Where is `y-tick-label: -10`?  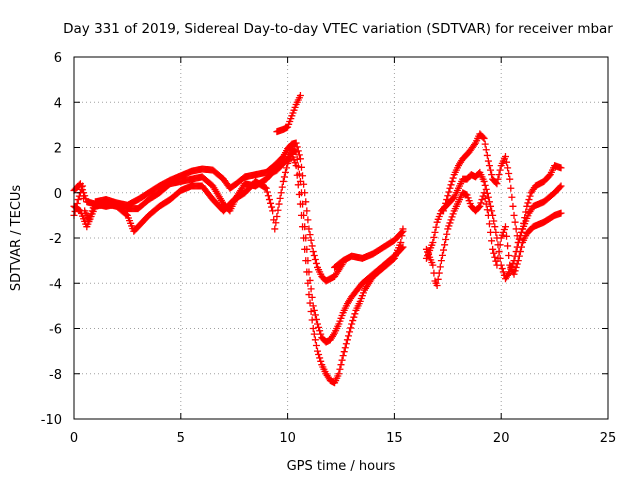
y-tick-label: -10 is located at coordinates (51, 420).